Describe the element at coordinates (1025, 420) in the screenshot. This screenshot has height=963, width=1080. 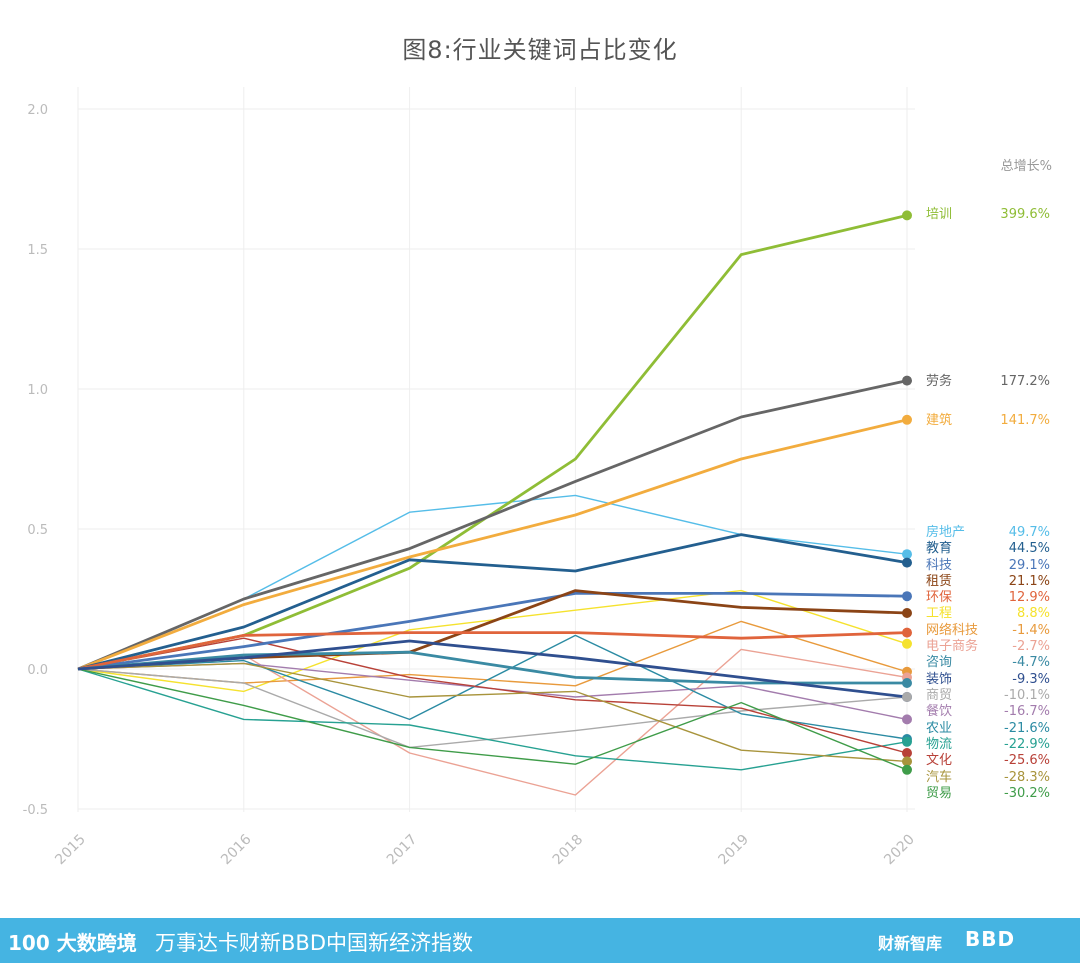
I see `legend-growth-value: 141.7%` at that location.